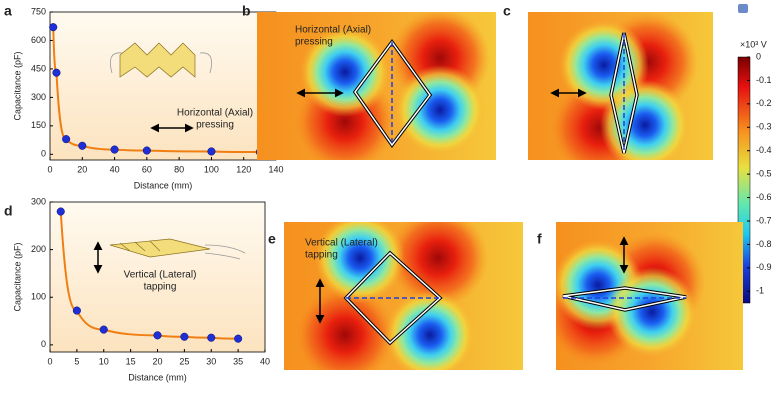 The height and width of the screenshot is (401, 780). Describe the element at coordinates (764, 103) in the screenshot. I see `colorbar-tick-label: -0.2` at that location.